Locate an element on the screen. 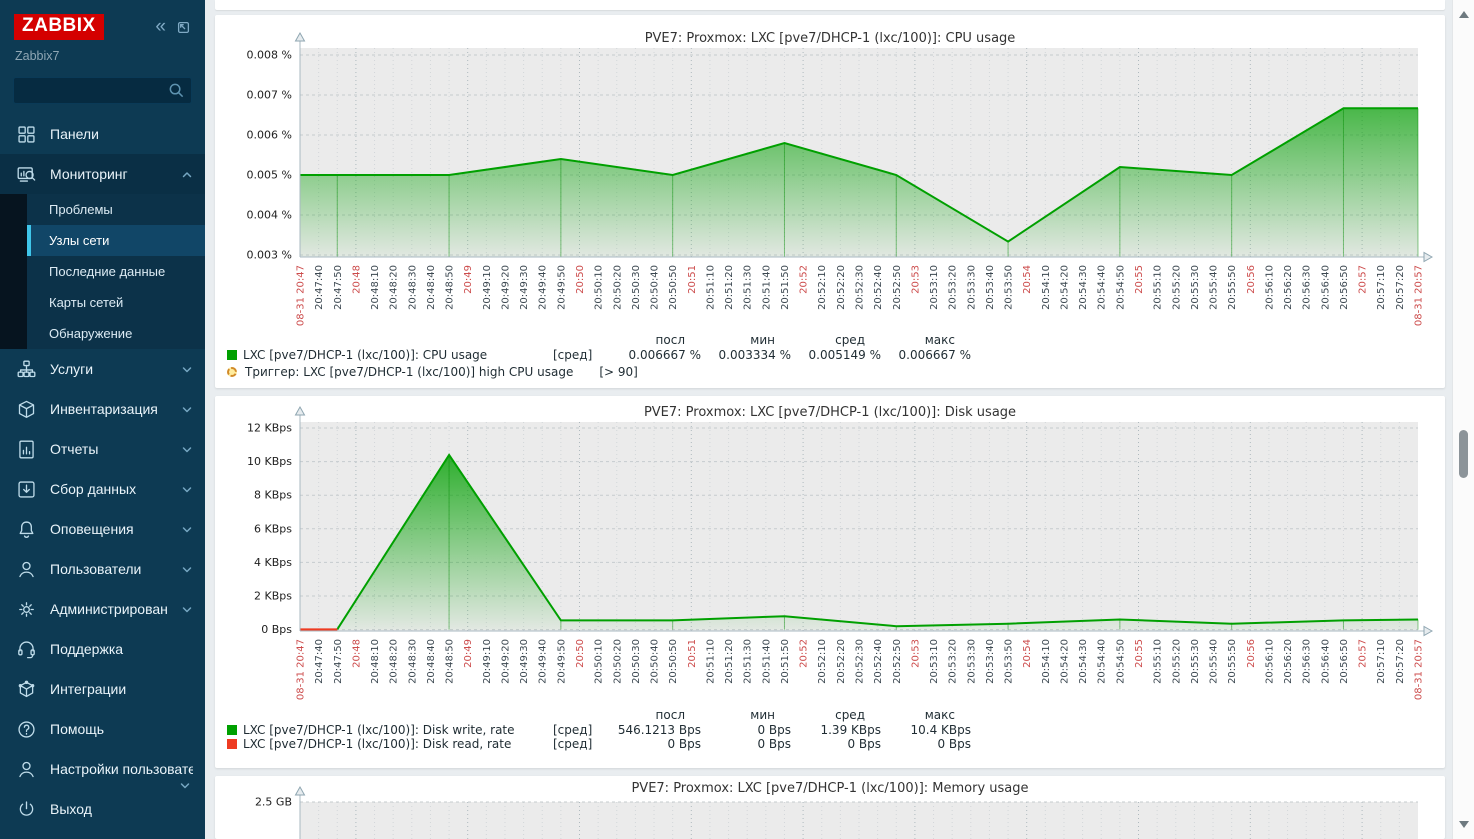 Image resolution: width=1474 pixels, height=839 pixels. submenu-item-Проблемы: Проблемы is located at coordinates (116, 209).